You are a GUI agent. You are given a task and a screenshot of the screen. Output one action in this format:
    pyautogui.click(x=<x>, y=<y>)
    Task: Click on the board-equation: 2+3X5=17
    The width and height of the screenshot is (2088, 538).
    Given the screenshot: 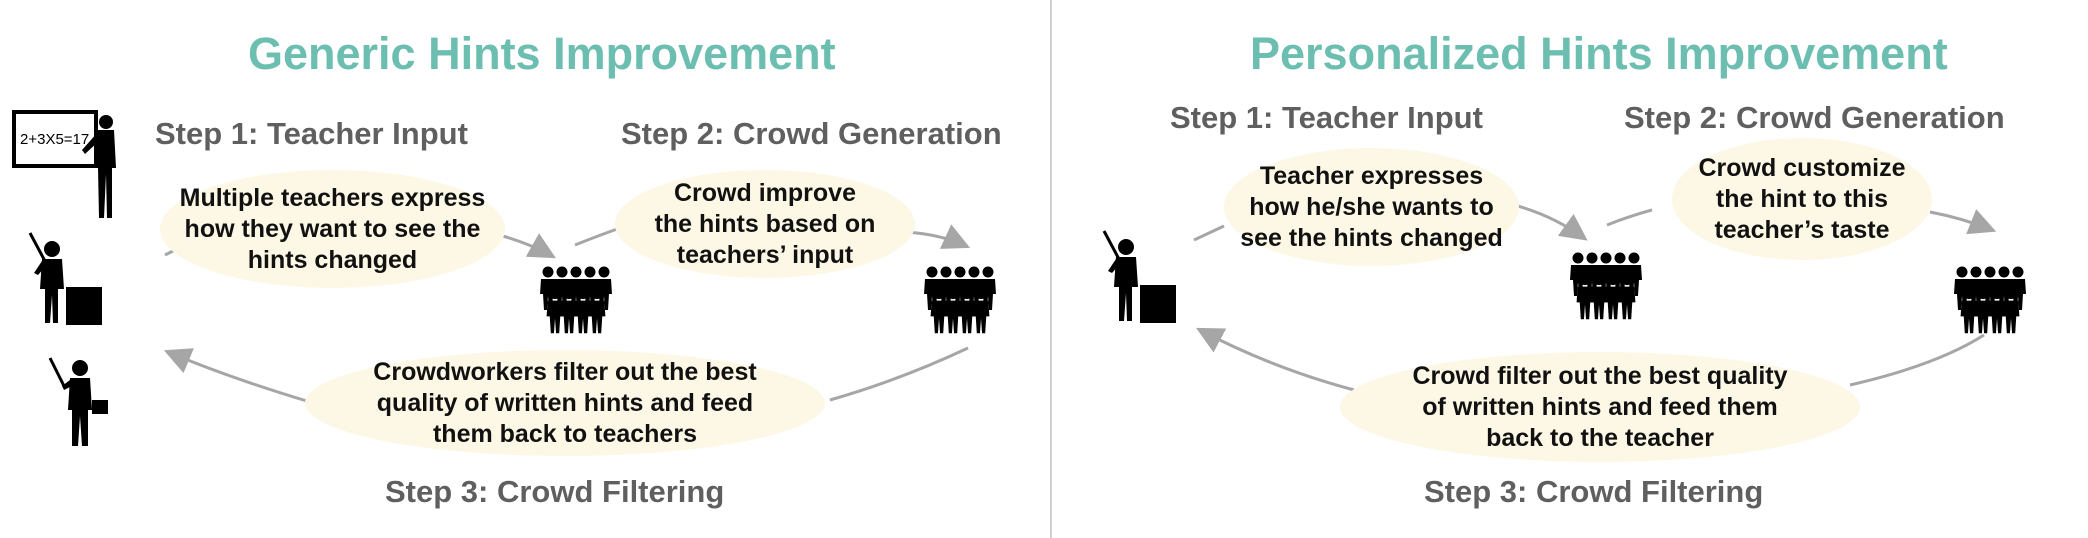 What is the action you would take?
    pyautogui.click(x=54, y=139)
    